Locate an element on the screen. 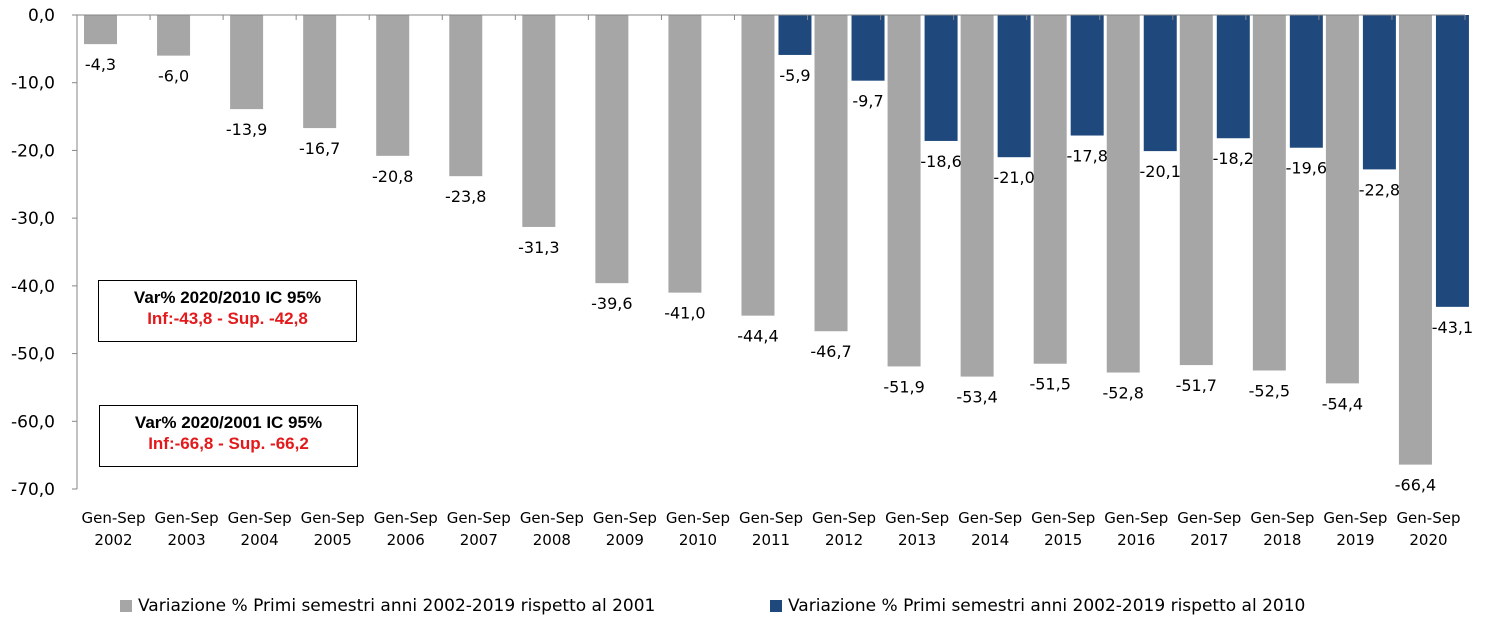 The width and height of the screenshot is (1504, 638). x-tick-label: 2014 is located at coordinates (990, 540).